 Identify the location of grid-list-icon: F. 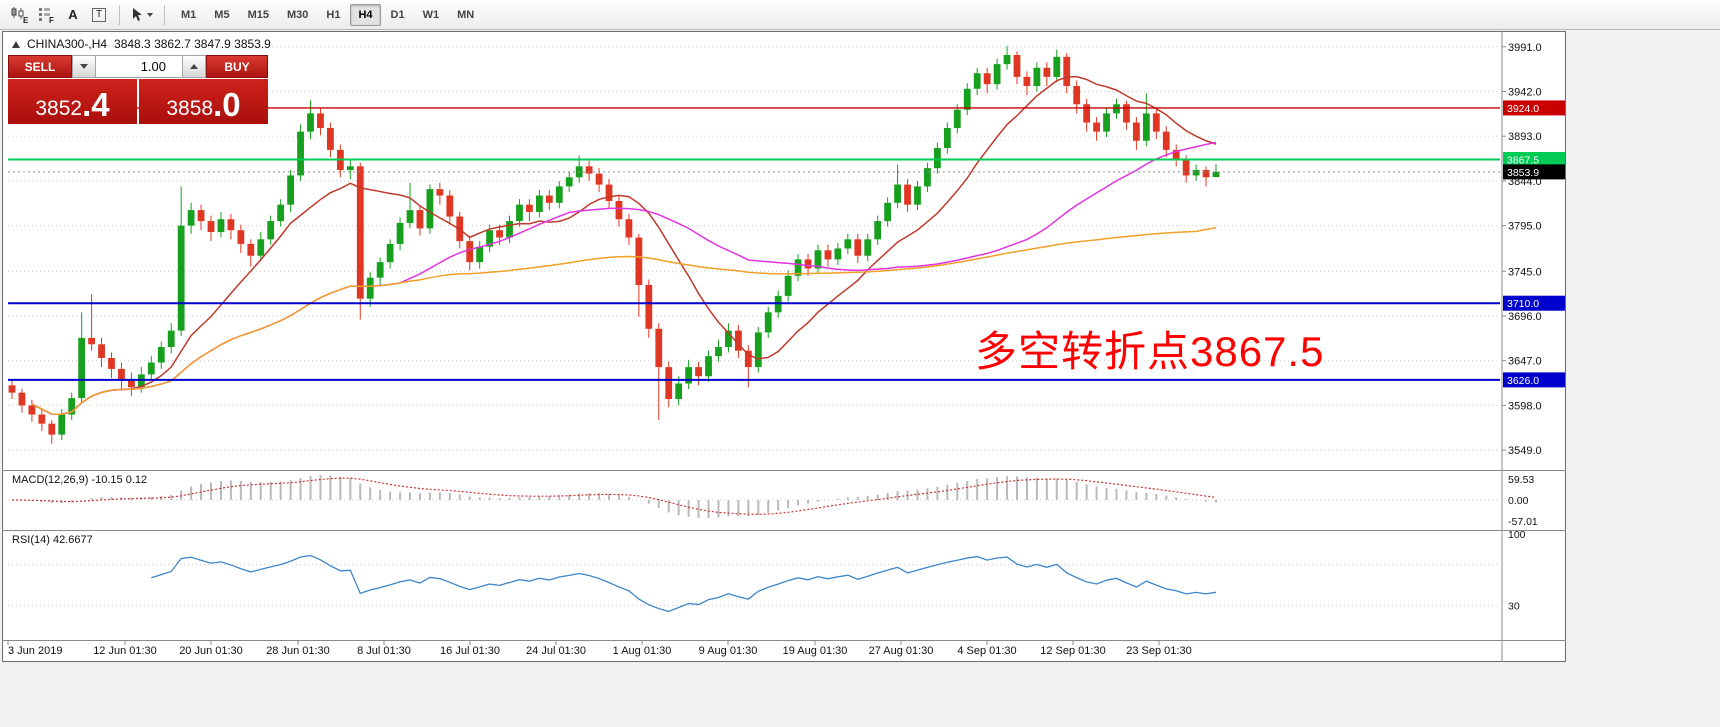
(46, 15).